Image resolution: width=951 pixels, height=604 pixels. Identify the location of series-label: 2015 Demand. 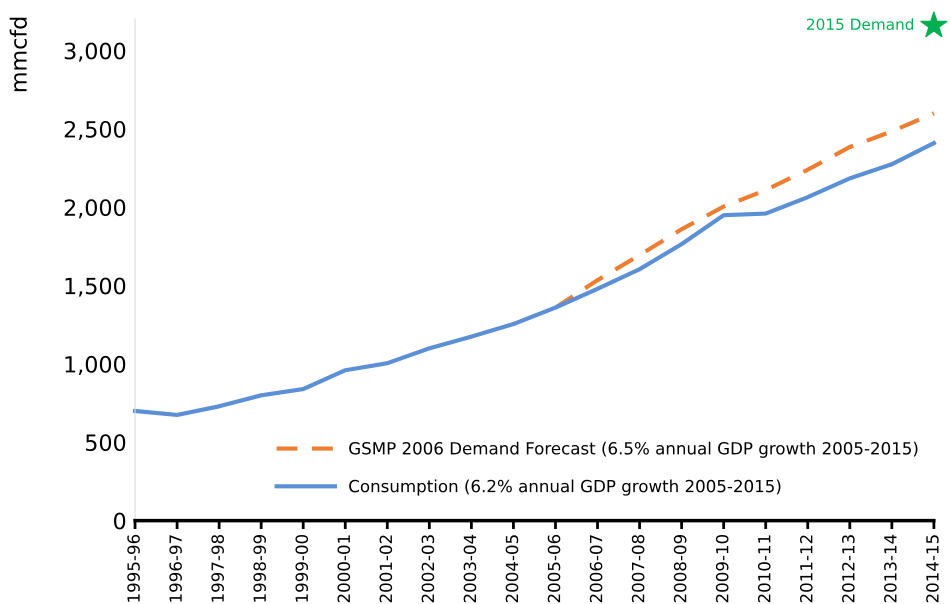
(860, 24).